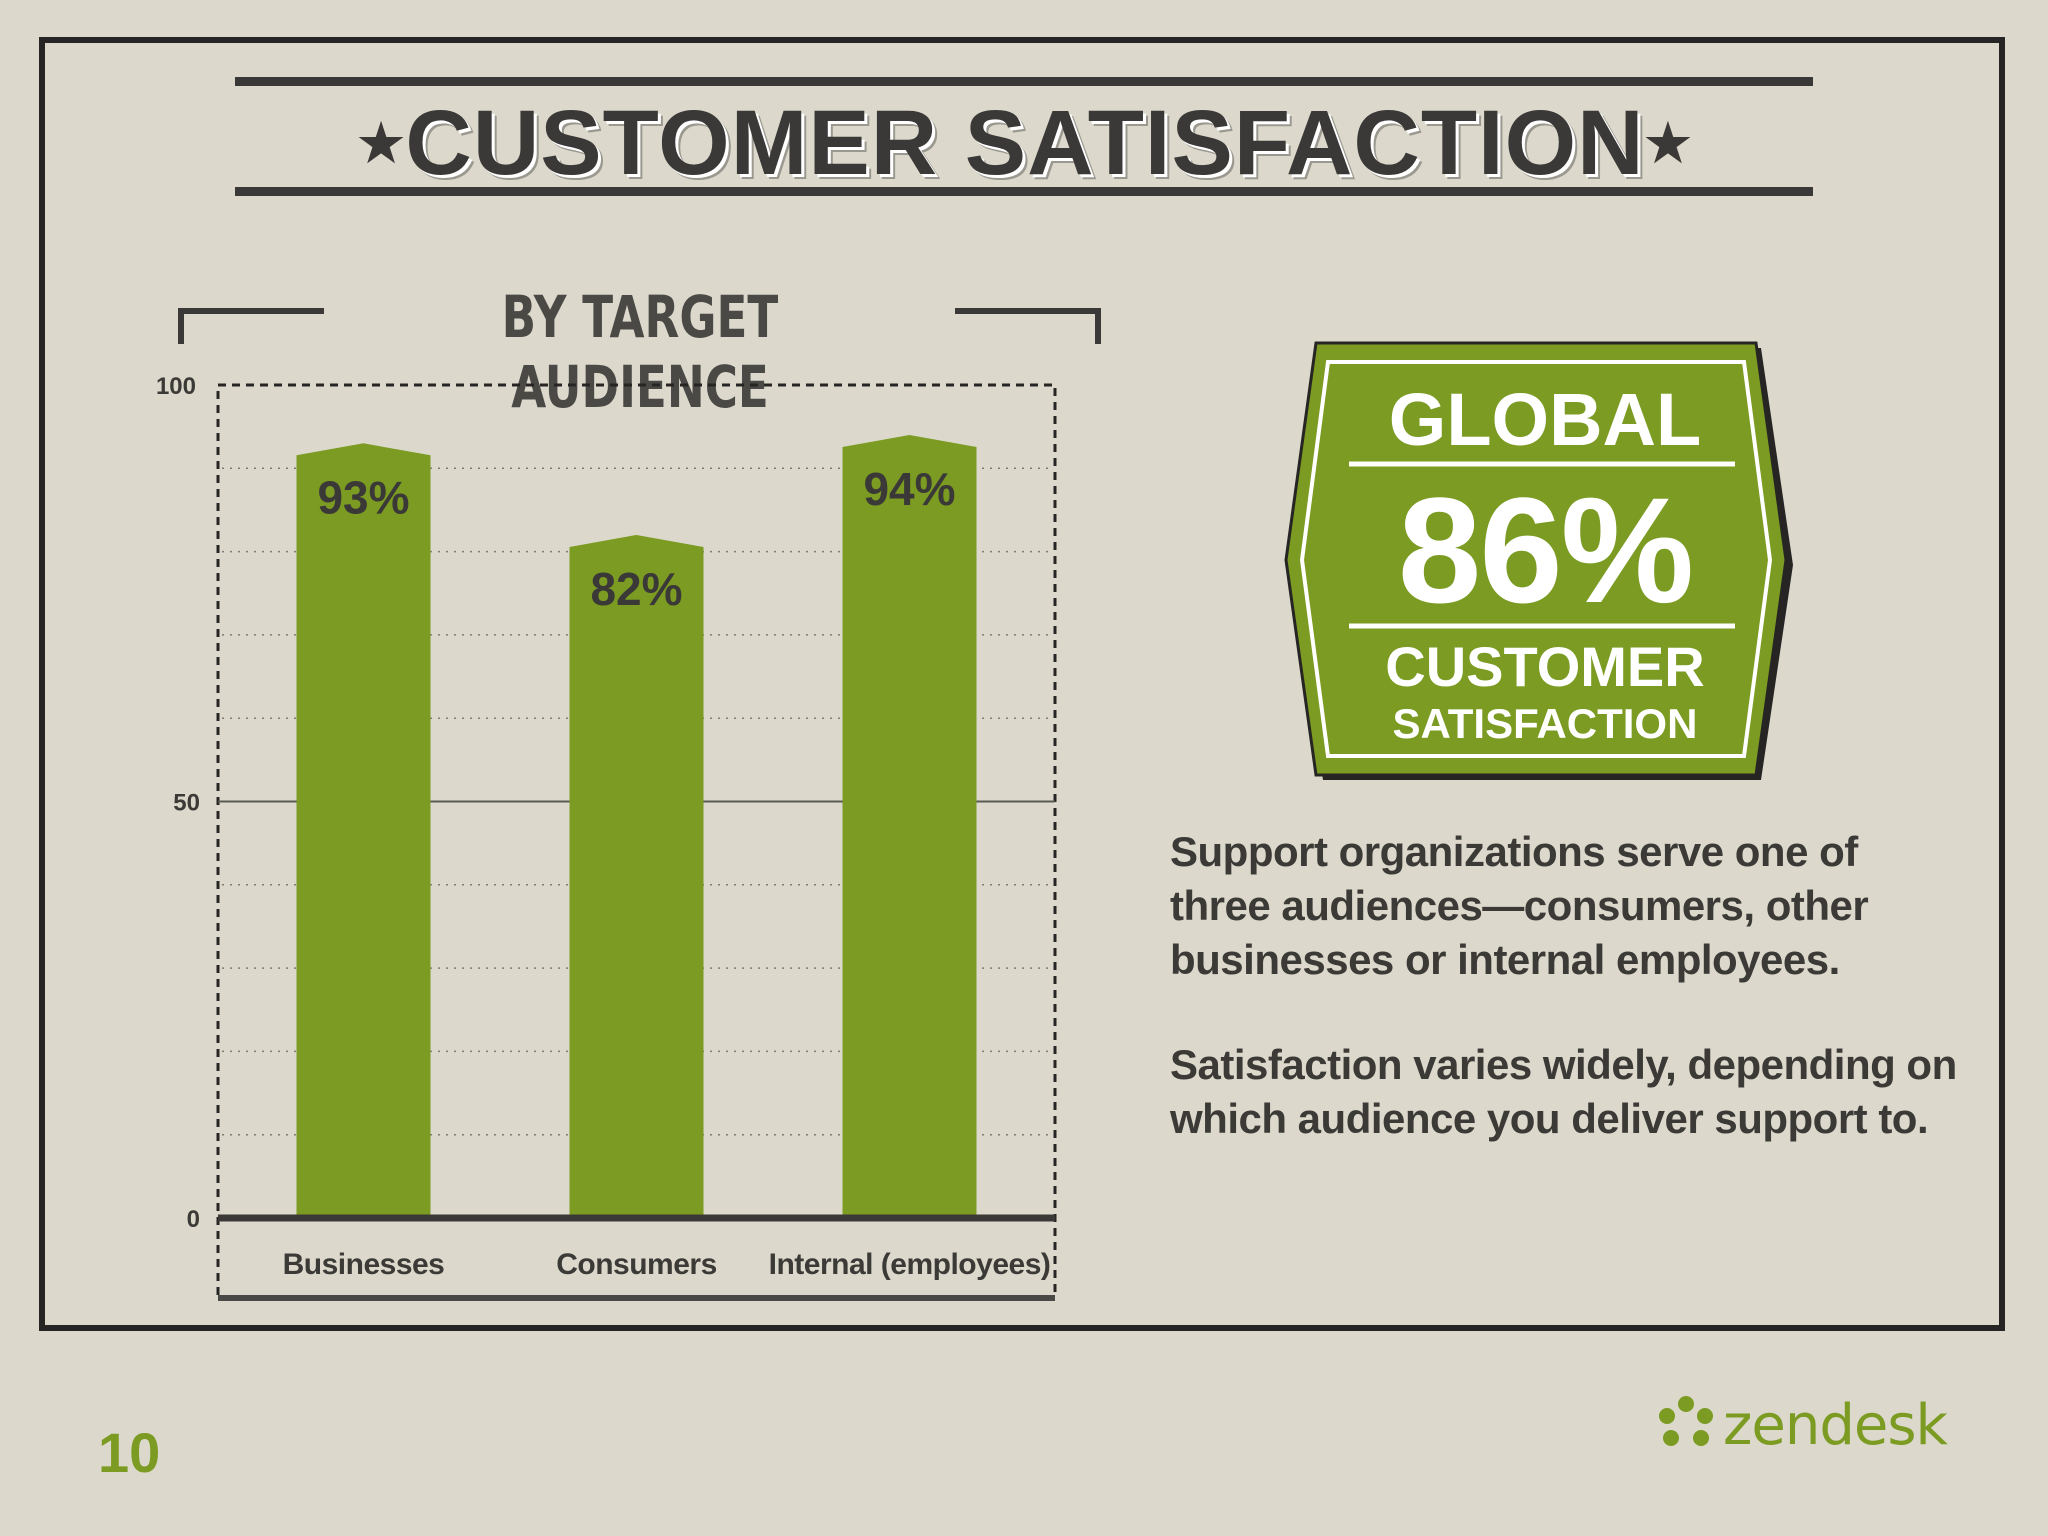 The image size is (2048, 1536). I want to click on bar-value-label: 94%, so click(909, 489).